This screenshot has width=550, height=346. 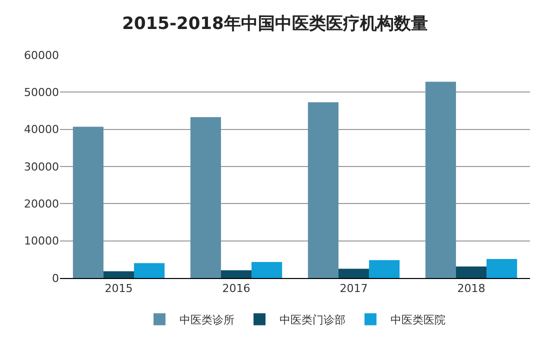 I want to click on chart-title: 2015-2018年中国中医类医疗机构数量, so click(x=275, y=24).